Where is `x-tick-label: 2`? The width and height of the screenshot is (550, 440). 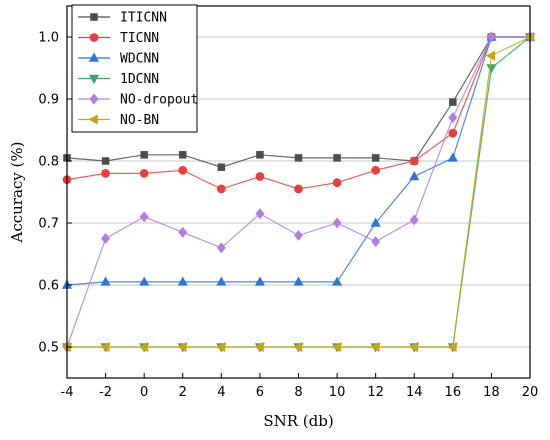
x-tick-label: 2 is located at coordinates (183, 392).